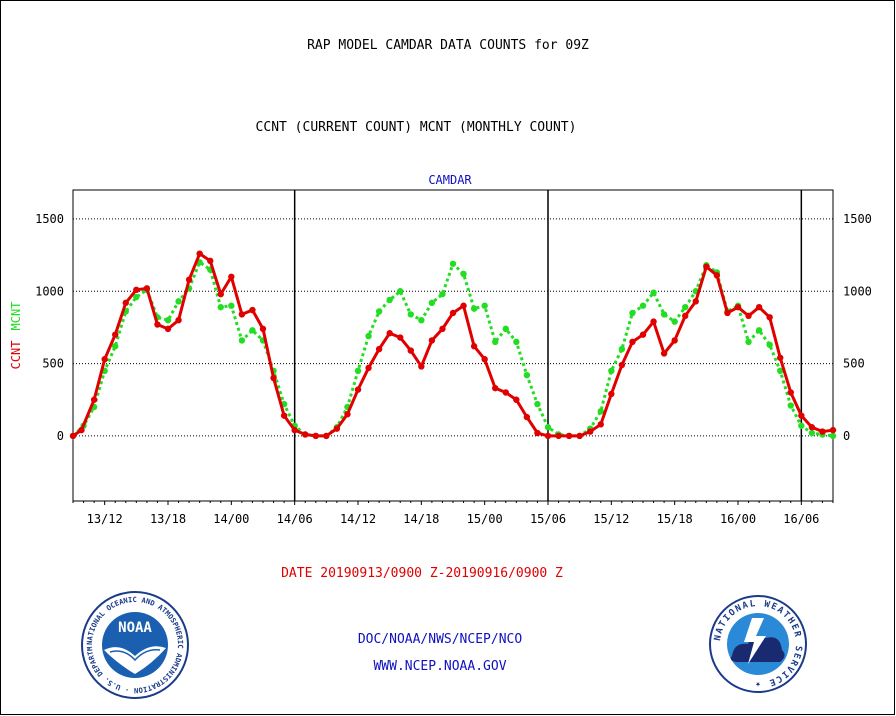 Image resolution: width=896 pixels, height=716 pixels. What do you see at coordinates (295, 519) in the screenshot?
I see `x-tick-label-14/06: 14/06` at bounding box center [295, 519].